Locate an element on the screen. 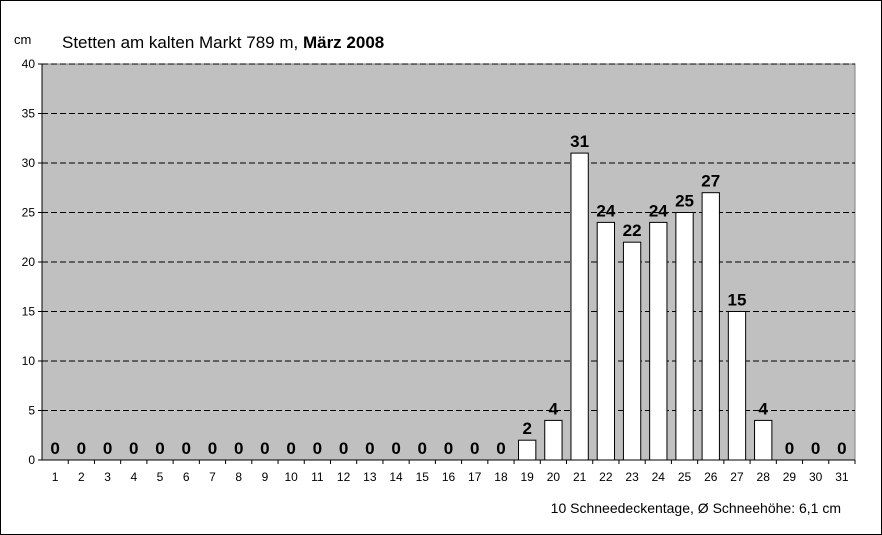  y-tick-label: 20 is located at coordinates (29, 262).